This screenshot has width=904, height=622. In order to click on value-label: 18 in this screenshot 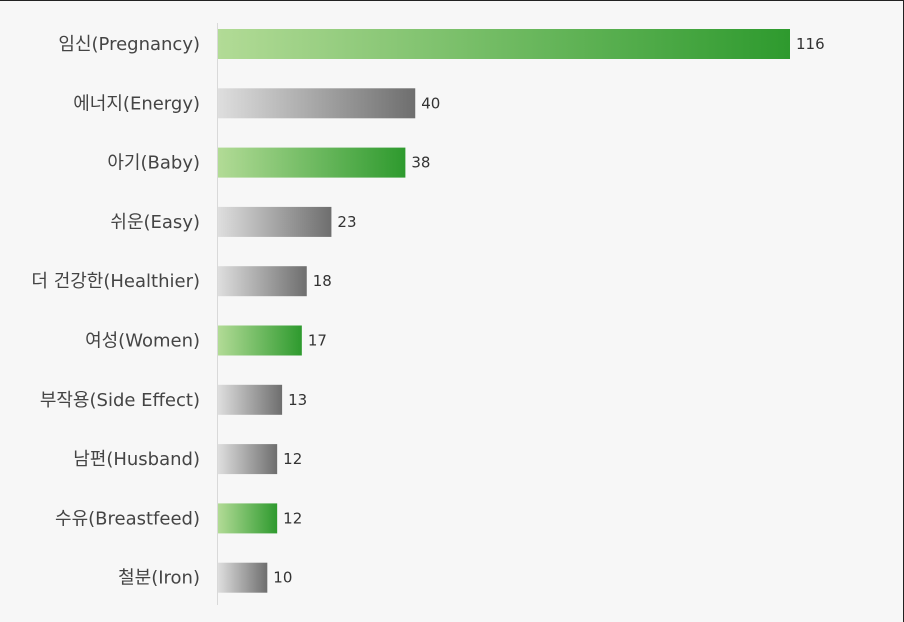, I will do `click(322, 281)`.